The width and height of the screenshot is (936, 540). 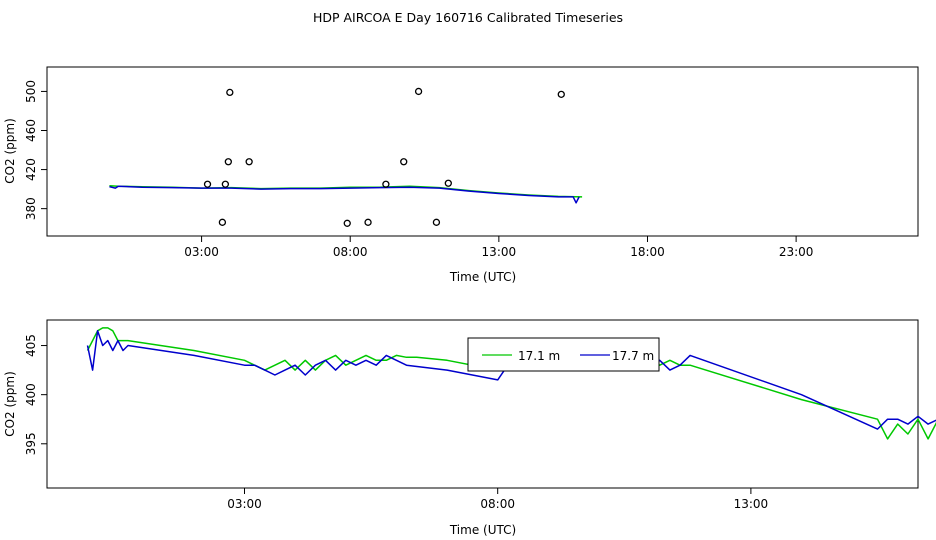 I want to click on bottom-x-axis: 03:00 08:00 13:00, so click(x=497, y=499).